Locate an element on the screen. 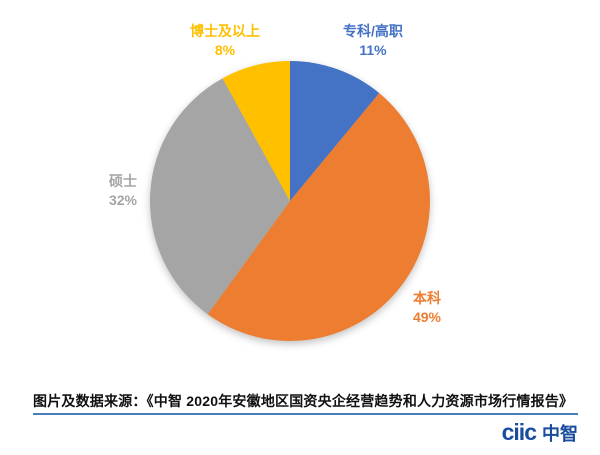  slice-label-percent: 32% is located at coordinates (123, 200).